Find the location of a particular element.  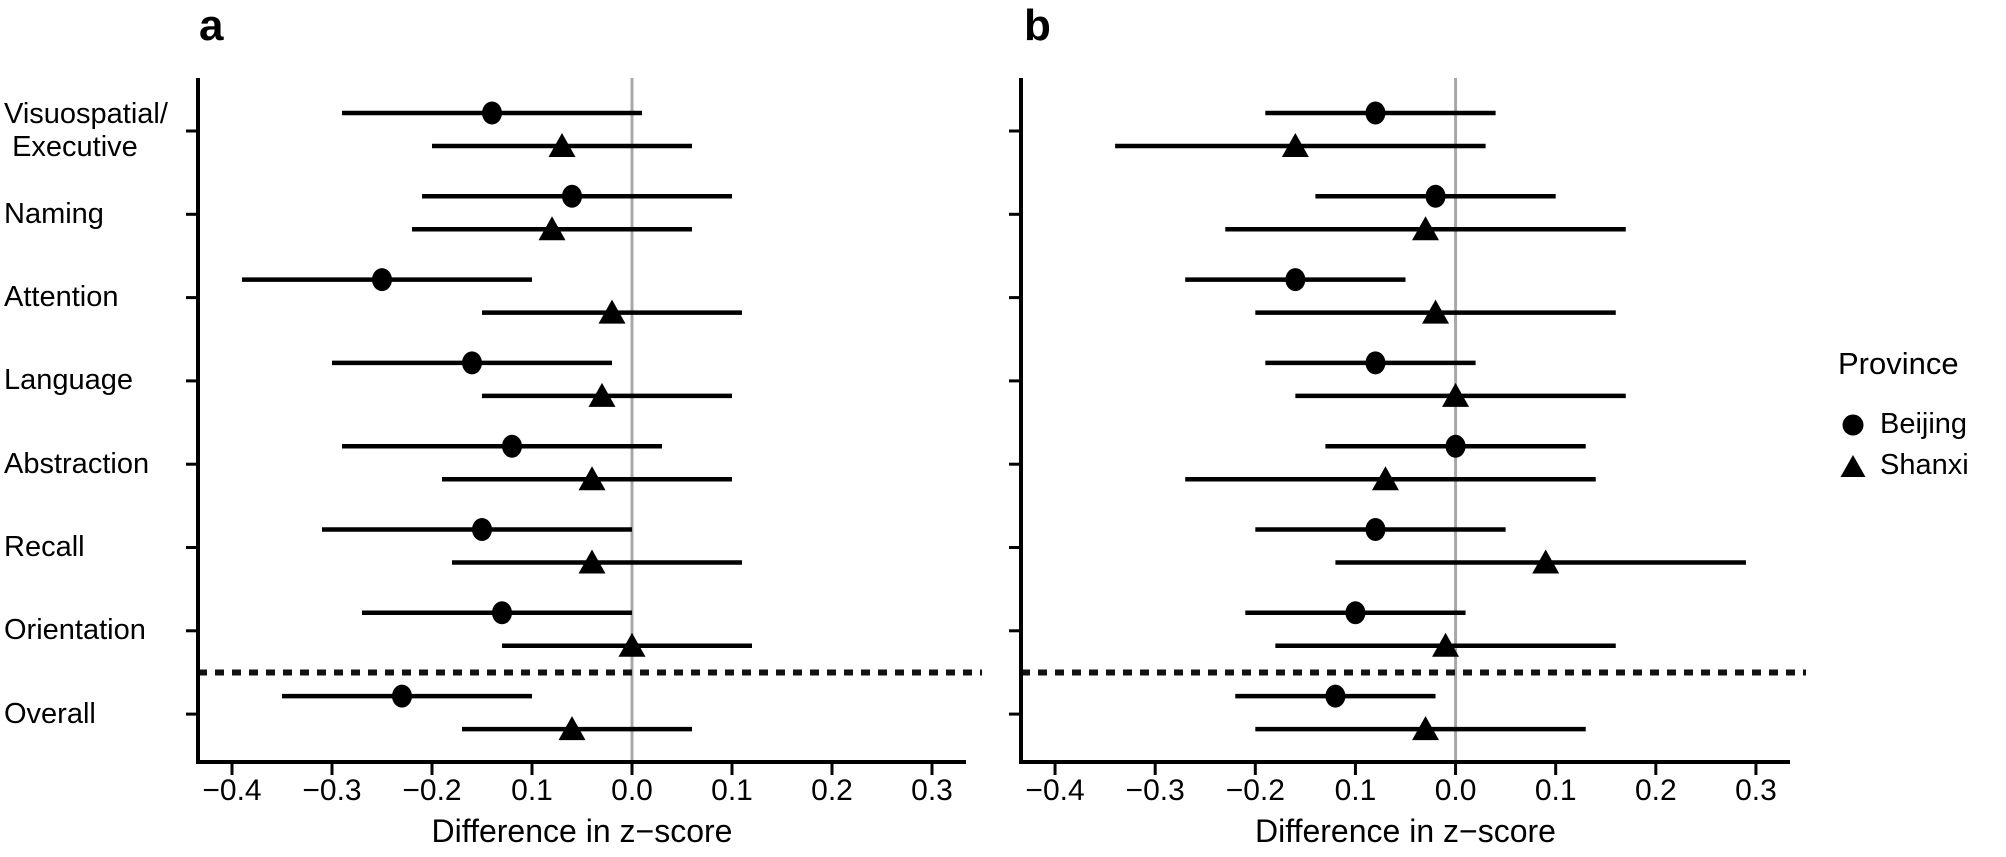

category-label: Abstraction is located at coordinates (77, 463).